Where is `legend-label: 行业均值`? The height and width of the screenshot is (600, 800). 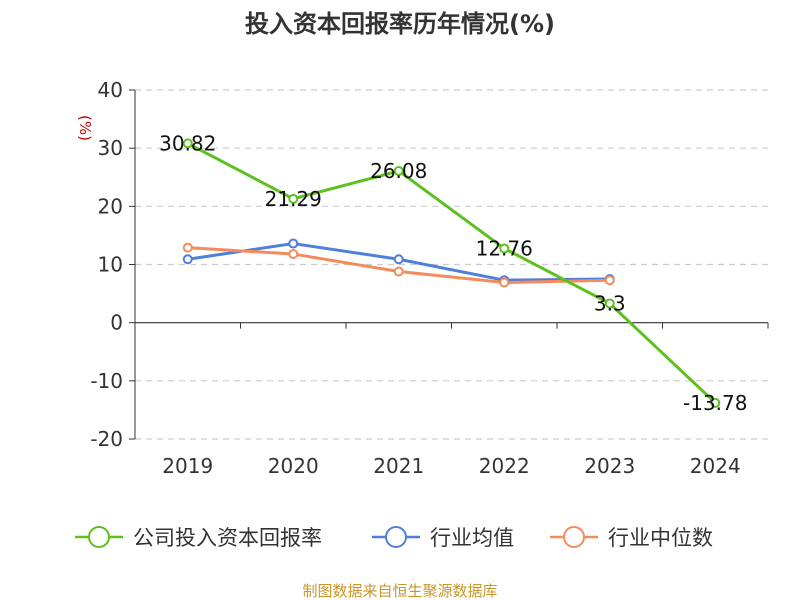 legend-label: 行业均值 is located at coordinates (472, 538).